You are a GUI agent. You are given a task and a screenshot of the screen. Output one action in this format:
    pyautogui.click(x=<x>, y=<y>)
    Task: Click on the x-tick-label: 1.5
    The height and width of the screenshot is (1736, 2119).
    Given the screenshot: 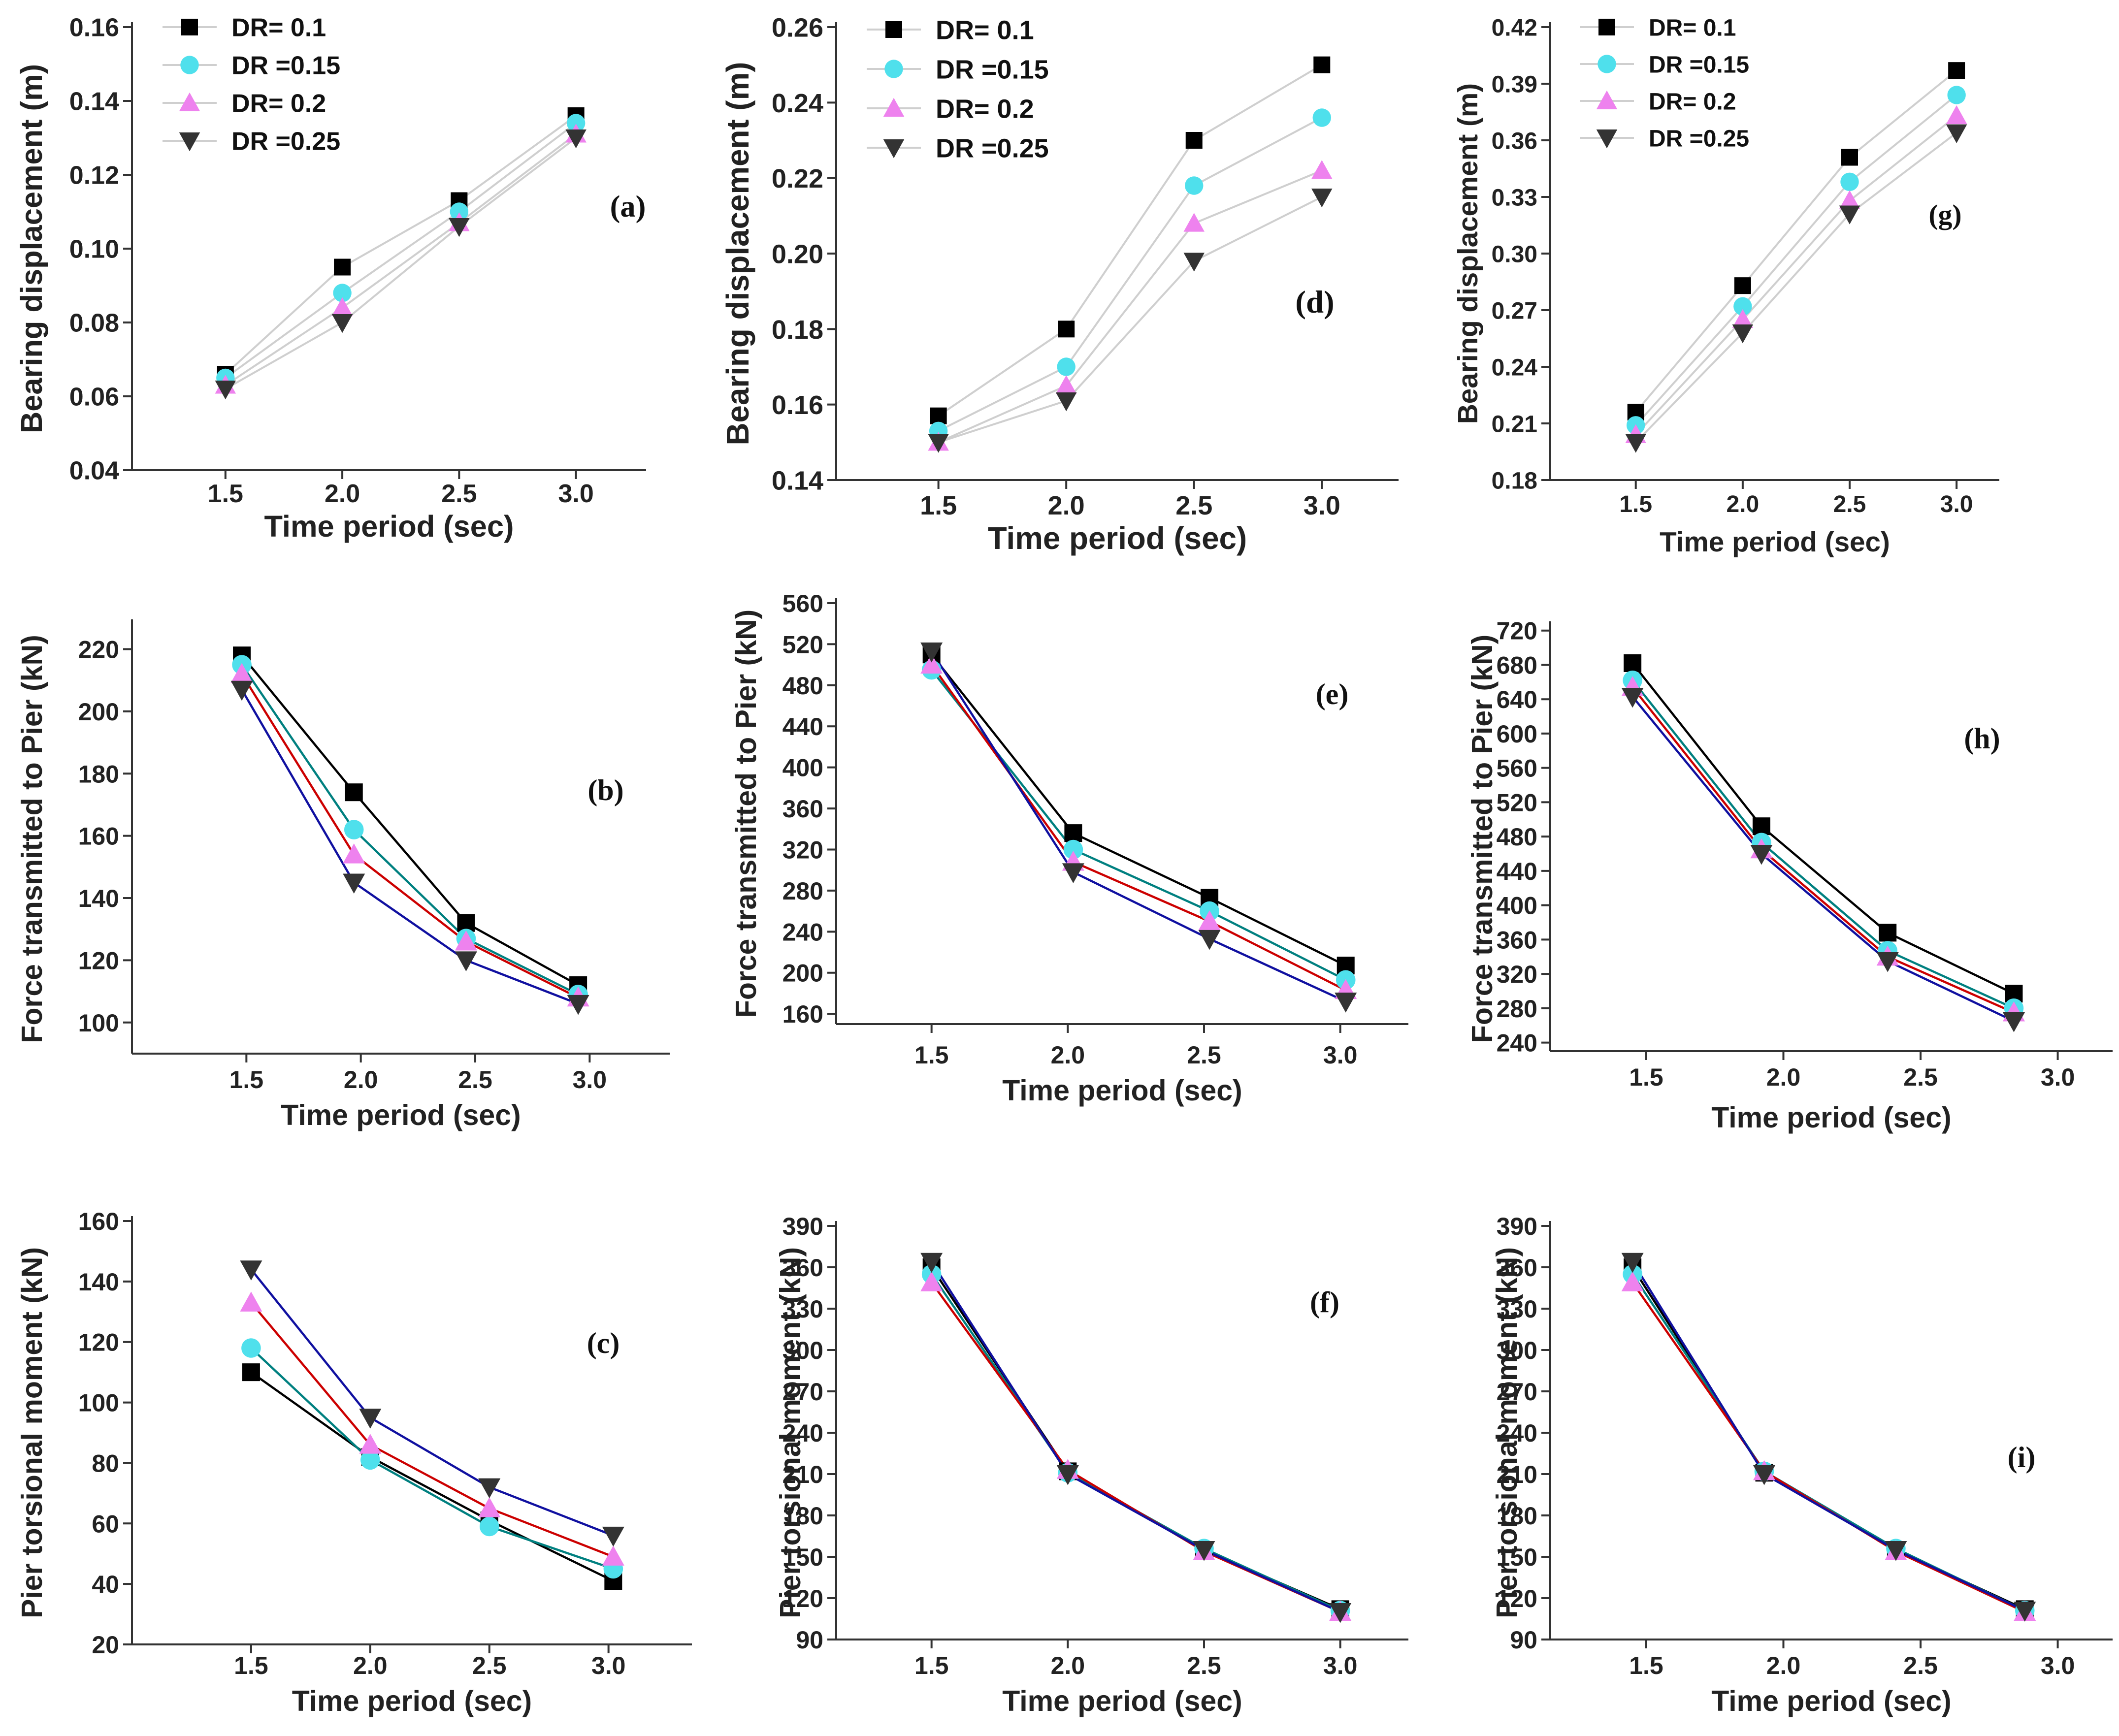 What is the action you would take?
    pyautogui.click(x=1646, y=1077)
    